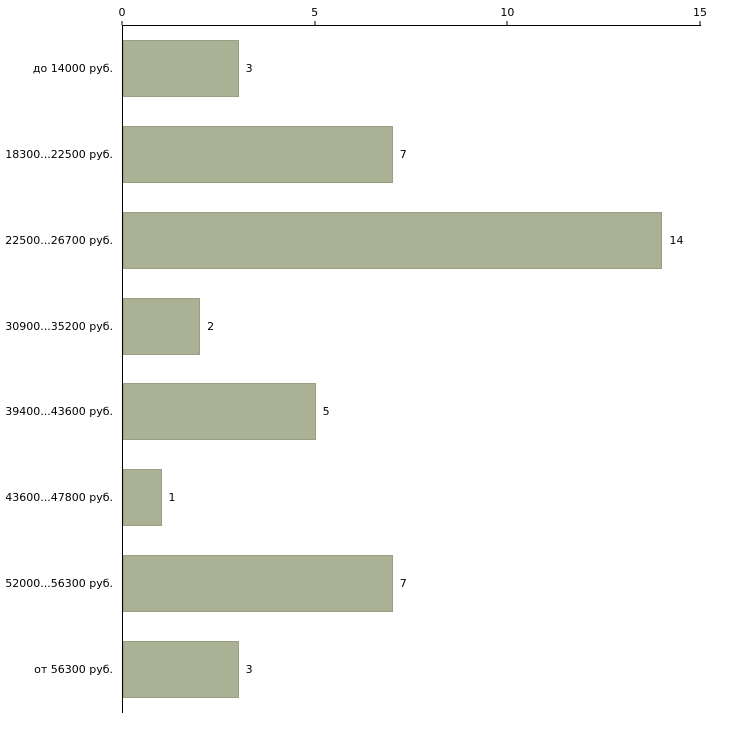  Describe the element at coordinates (507, 12) in the screenshot. I see `x-tick-label: 10` at that location.